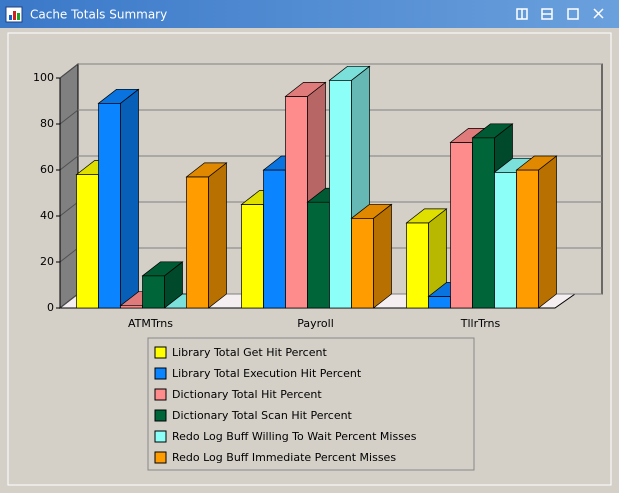 The image size is (619, 493). I want to click on y-tick-label: 60, so click(47, 169).